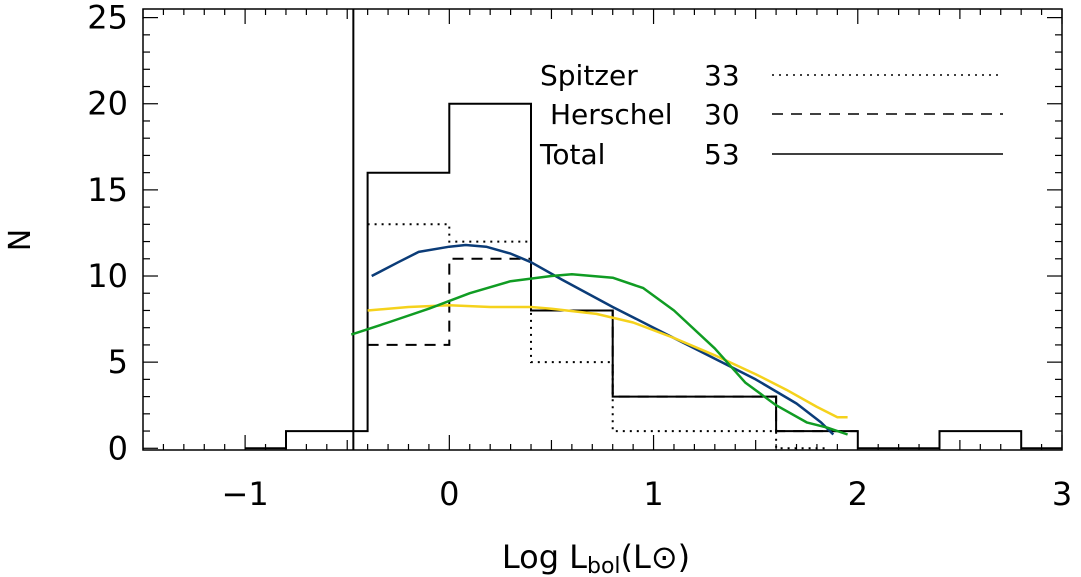 The width and height of the screenshot is (1081, 577). What do you see at coordinates (107, 104) in the screenshot?
I see `y-tick-label: 20` at bounding box center [107, 104].